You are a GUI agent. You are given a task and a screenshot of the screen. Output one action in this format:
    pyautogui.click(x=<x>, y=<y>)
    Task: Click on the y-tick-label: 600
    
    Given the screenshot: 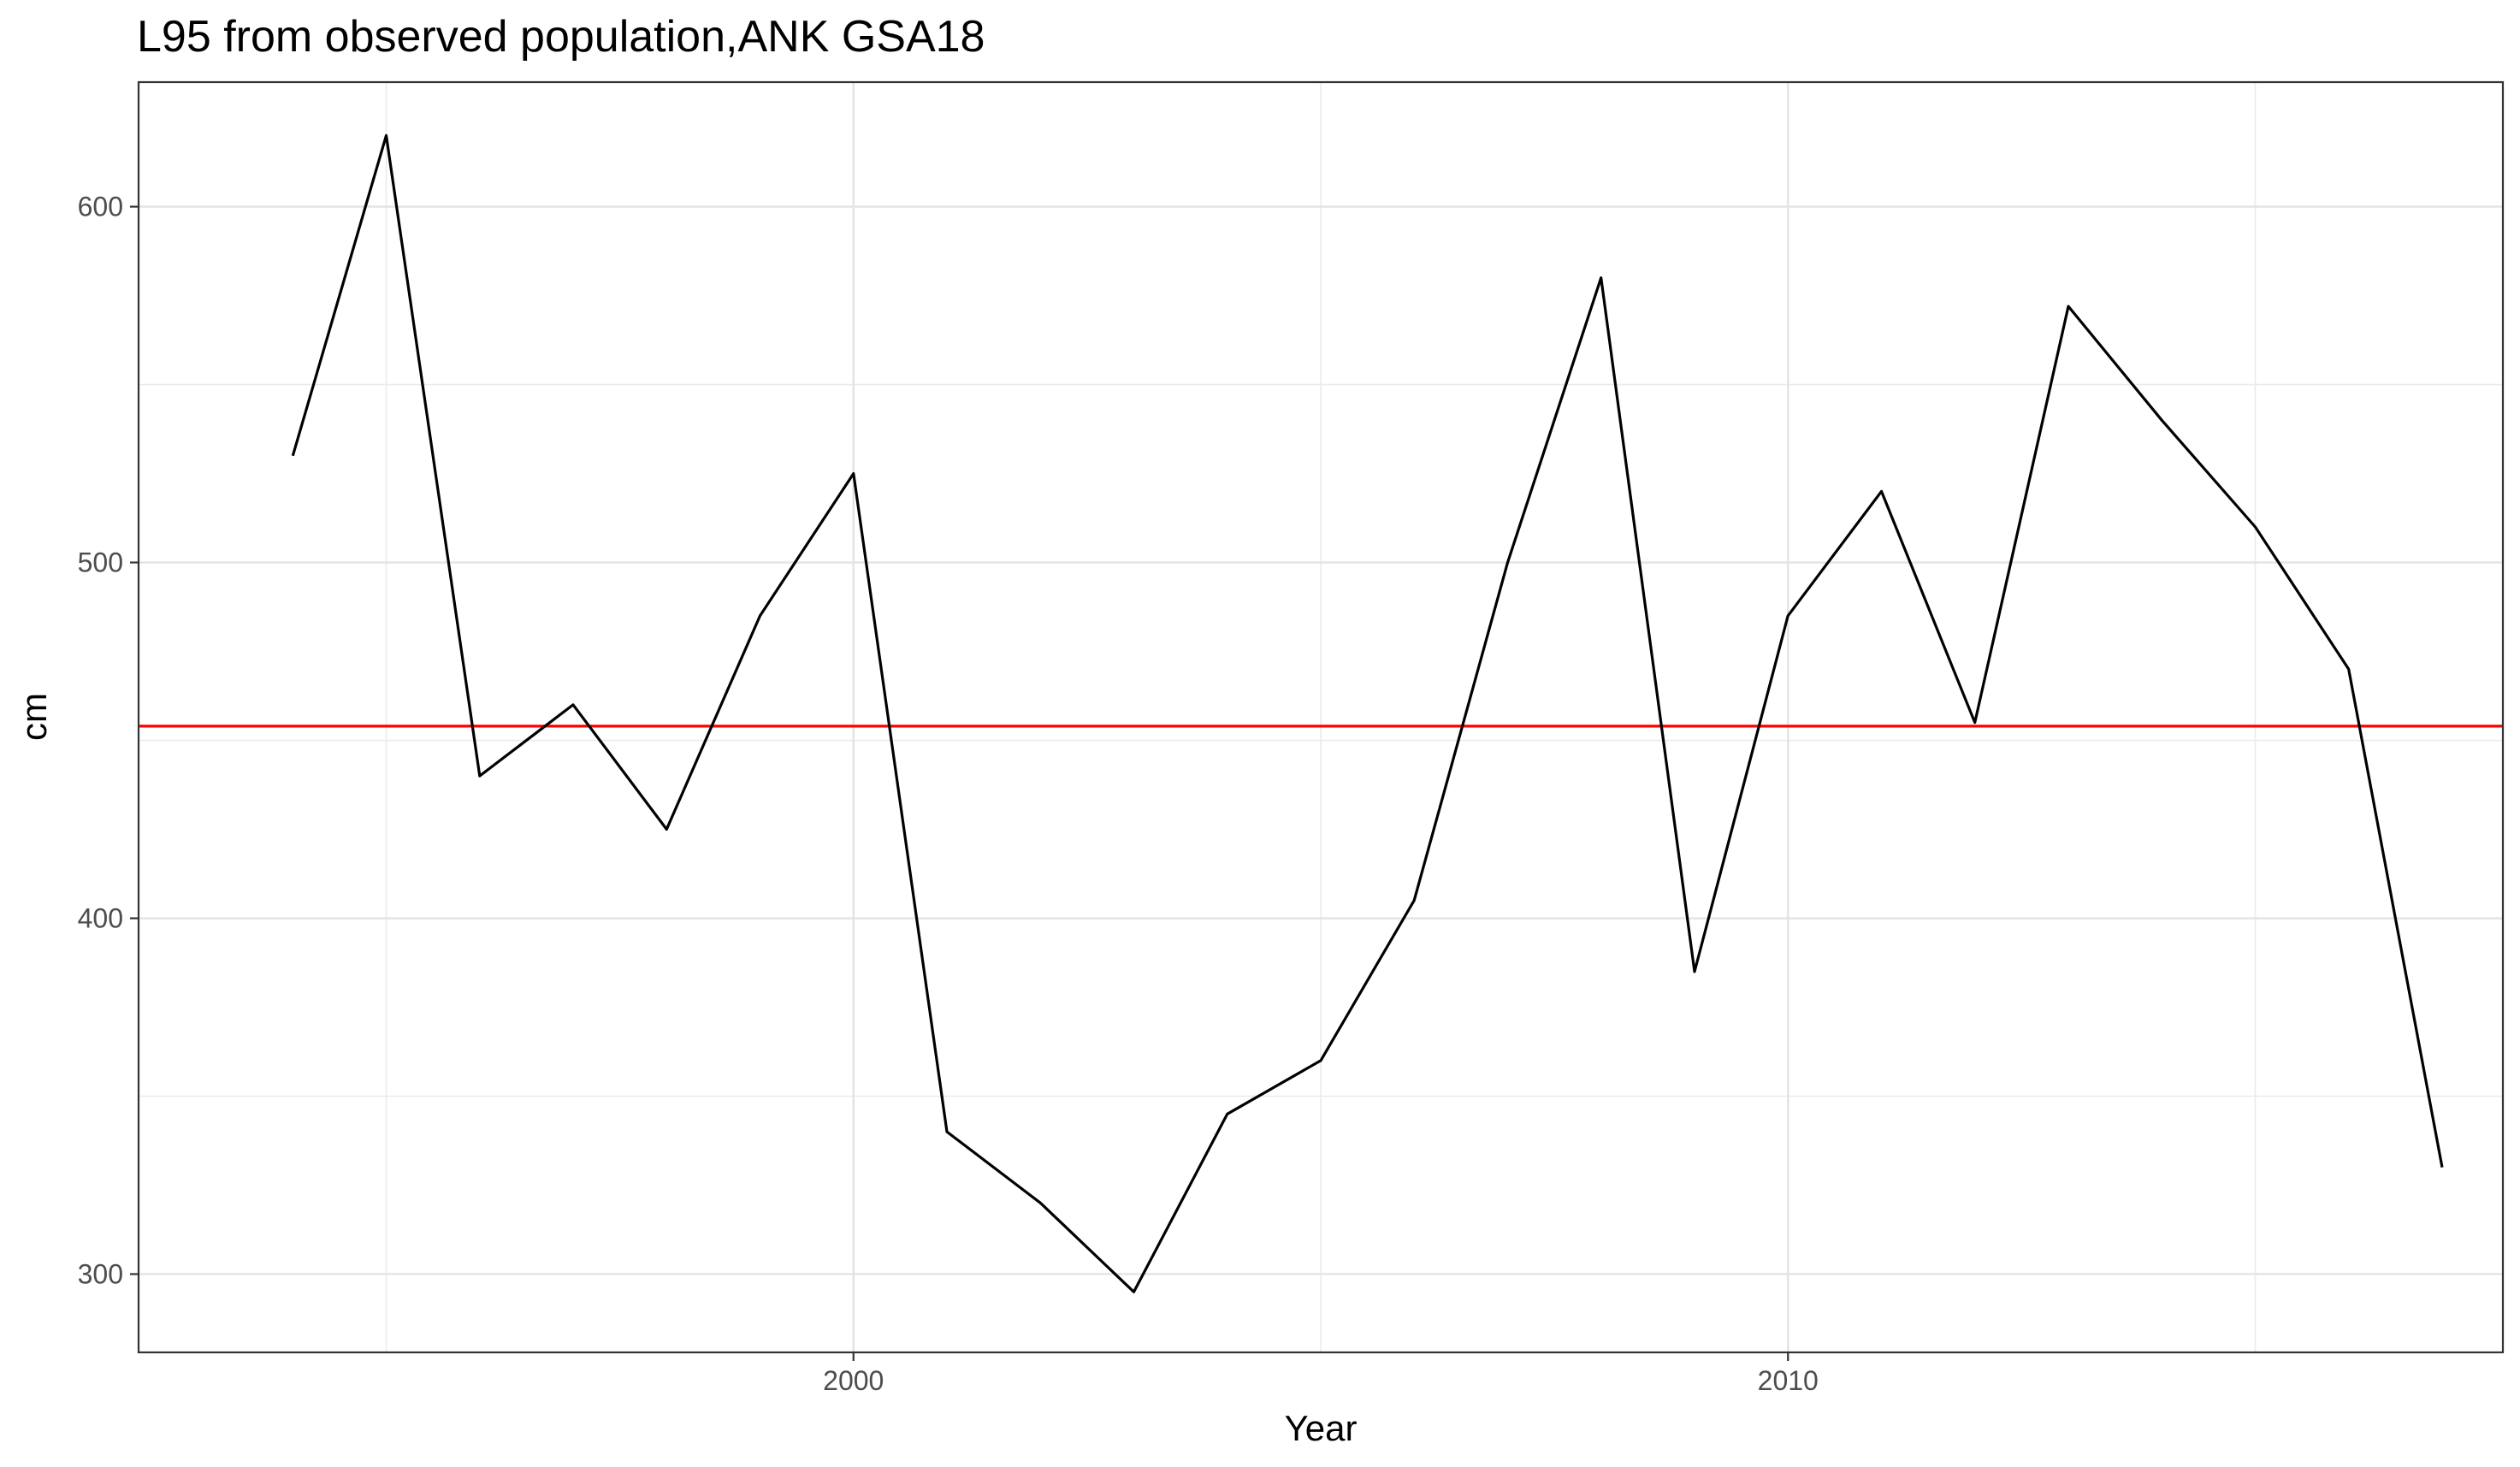 What is the action you would take?
    pyautogui.click(x=100, y=207)
    